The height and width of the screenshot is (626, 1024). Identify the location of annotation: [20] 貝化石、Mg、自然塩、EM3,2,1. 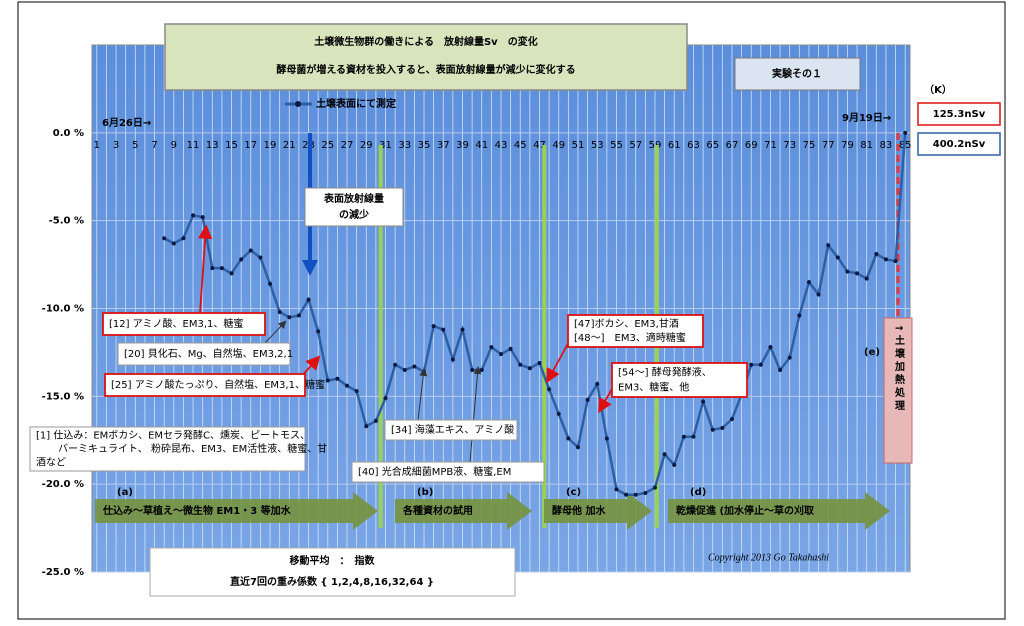
(208, 353).